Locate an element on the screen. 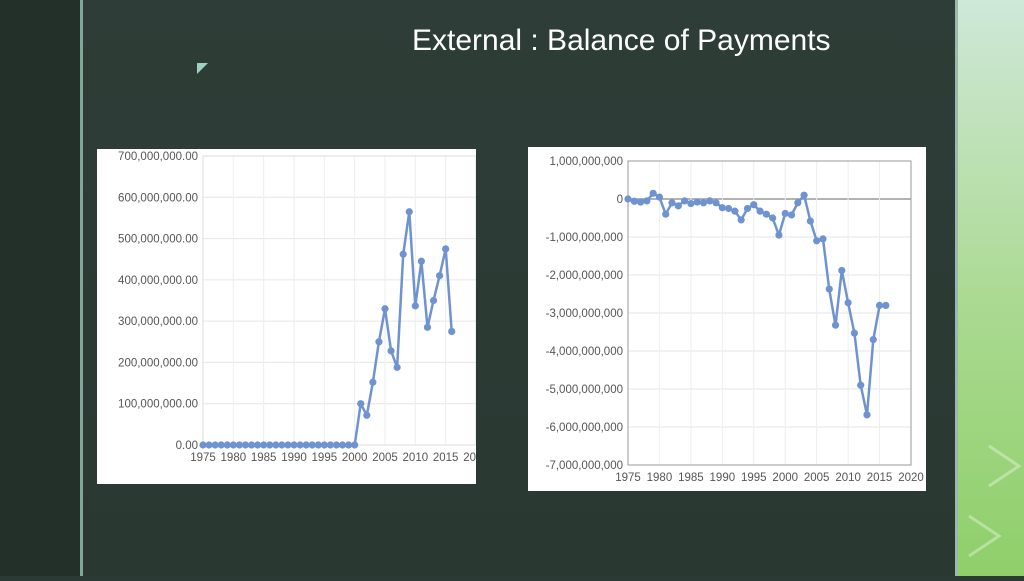 Image resolution: width=1024 pixels, height=581 pixels. y-tick-label: -6,000,000,000 is located at coordinates (584, 428).